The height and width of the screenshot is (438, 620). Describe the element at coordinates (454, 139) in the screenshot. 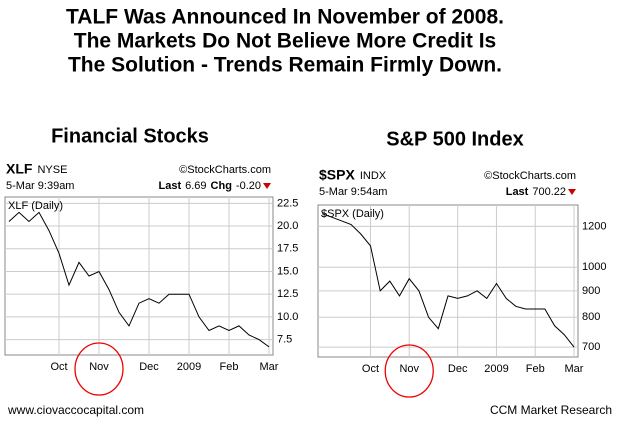

I see `chart-title: S&P 500 Index` at that location.